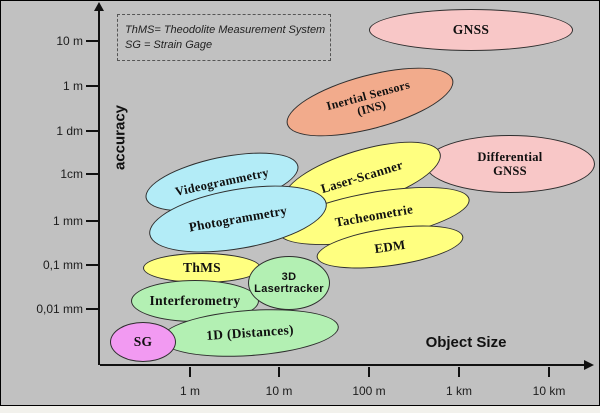  I want to click on x-tick-label: 100 m, so click(369, 391).